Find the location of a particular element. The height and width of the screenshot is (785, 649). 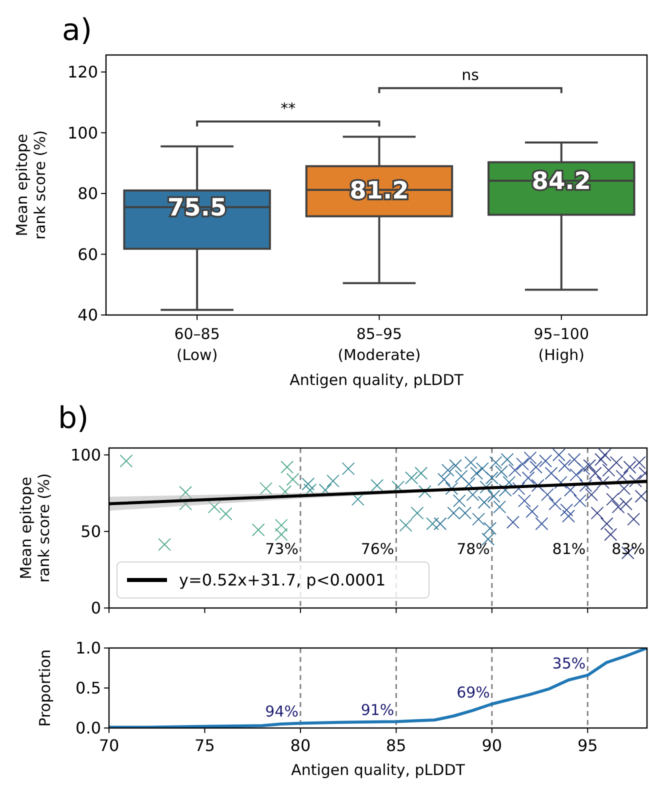

annotation: ns is located at coordinates (471, 75).